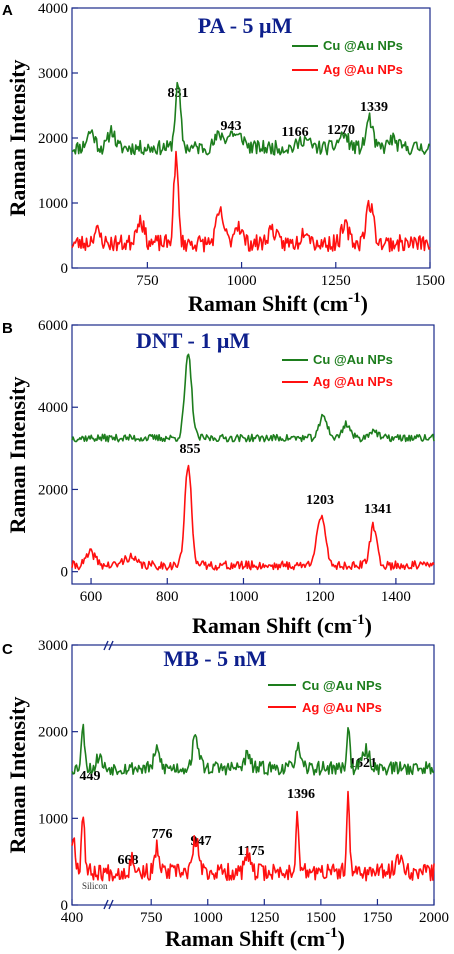 This screenshot has width=454, height=954. I want to click on peak-label: 1396, so click(301, 794).